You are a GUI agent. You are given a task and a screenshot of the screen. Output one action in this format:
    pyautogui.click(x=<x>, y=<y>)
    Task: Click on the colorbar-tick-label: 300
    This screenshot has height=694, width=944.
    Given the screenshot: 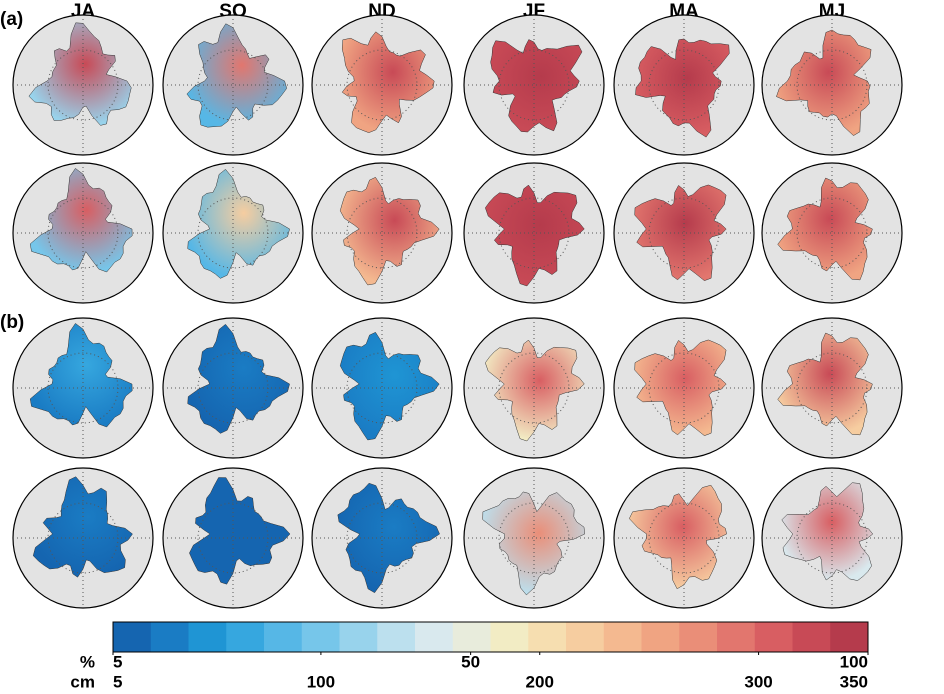 What is the action you would take?
    pyautogui.click(x=758, y=680)
    